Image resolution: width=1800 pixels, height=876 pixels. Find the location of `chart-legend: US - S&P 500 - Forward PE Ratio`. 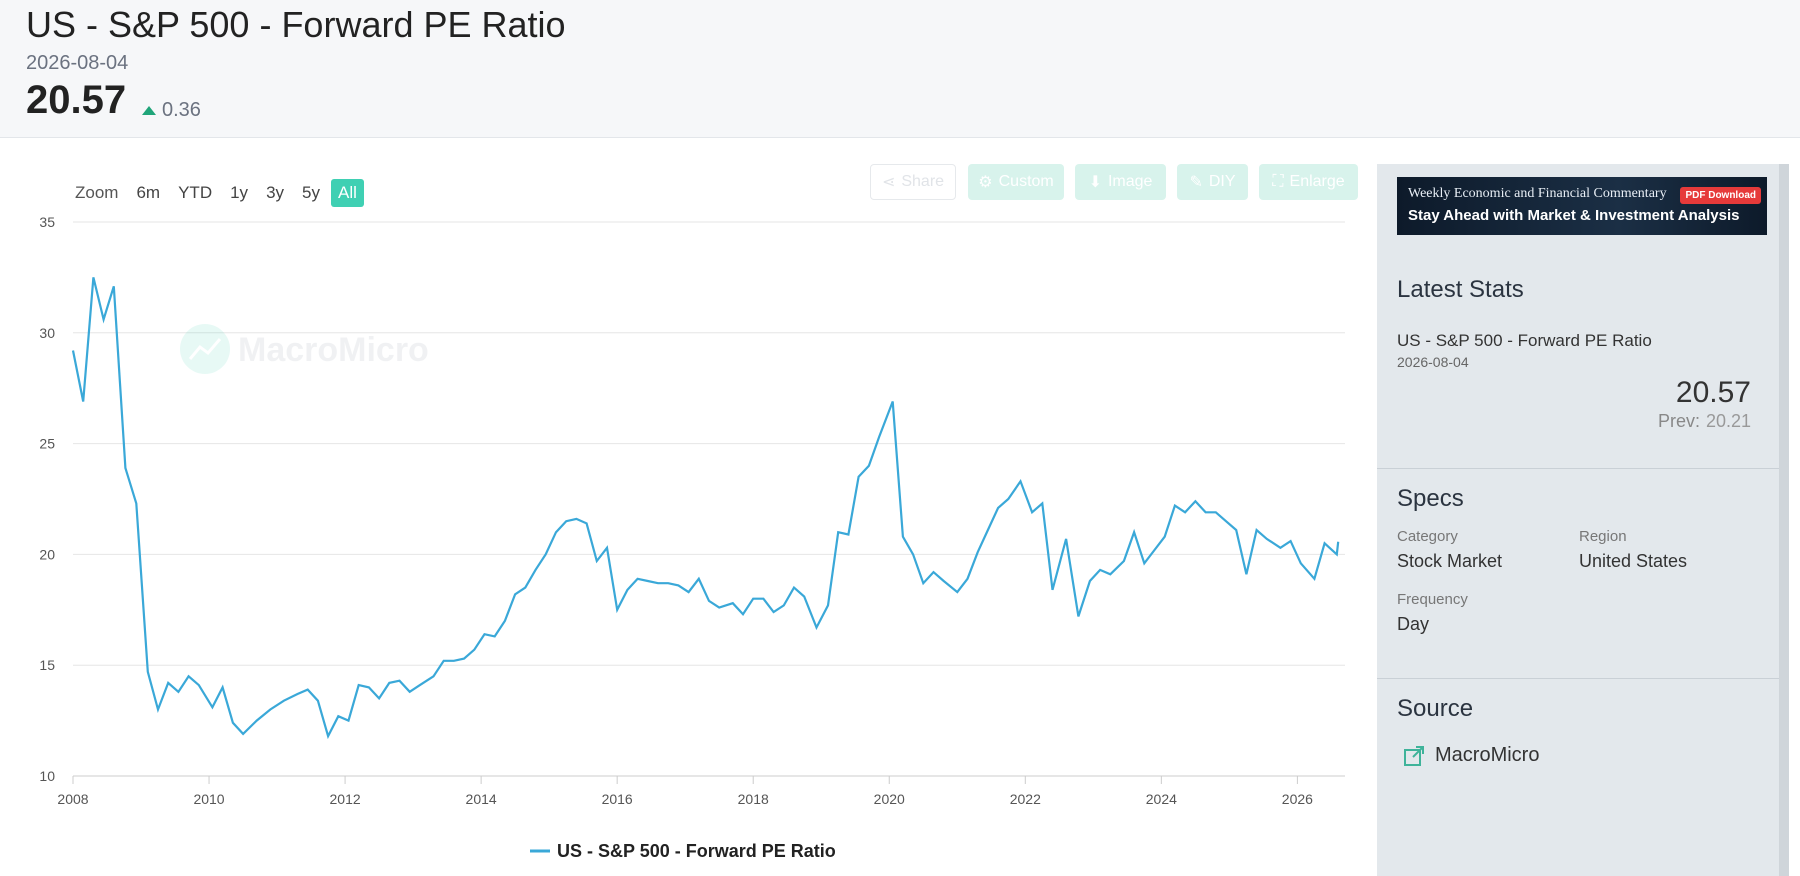

chart-legend: US - S&P 500 - Forward PE Ratio is located at coordinates (683, 851).